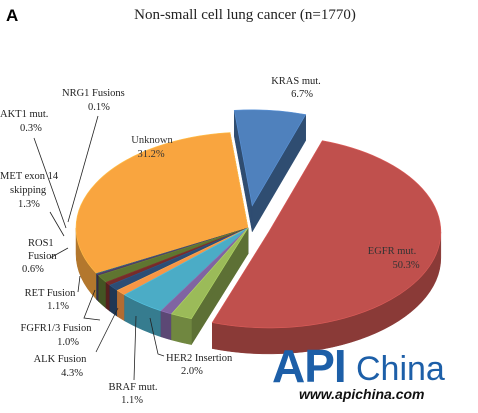 This screenshot has height=413, width=478. I want to click on label-akt1-mut-leader, so click(50, 183).